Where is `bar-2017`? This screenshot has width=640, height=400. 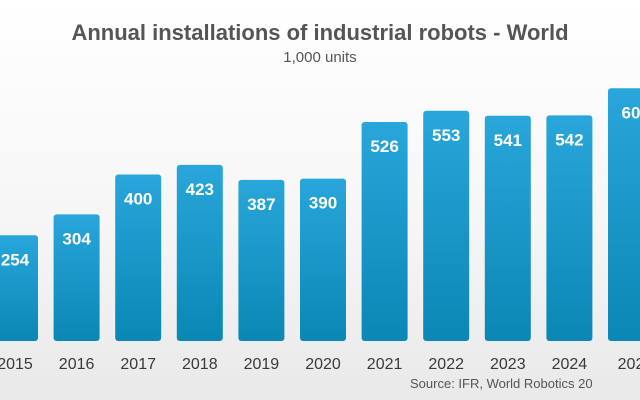 bar-2017 is located at coordinates (138, 257).